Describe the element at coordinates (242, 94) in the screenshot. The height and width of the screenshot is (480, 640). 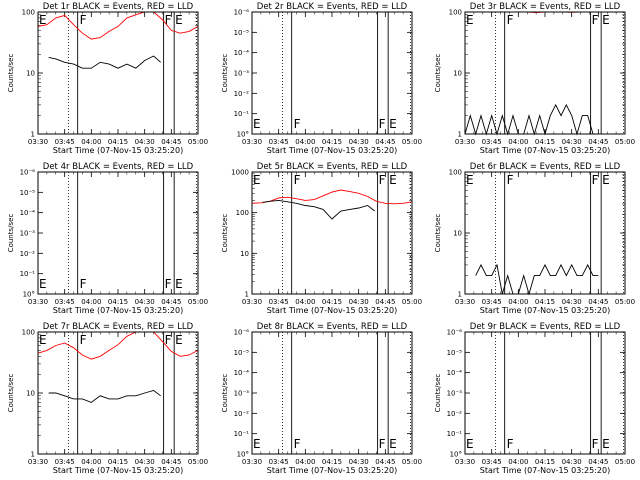
I see `y-tick-label: 10⁻²` at that location.